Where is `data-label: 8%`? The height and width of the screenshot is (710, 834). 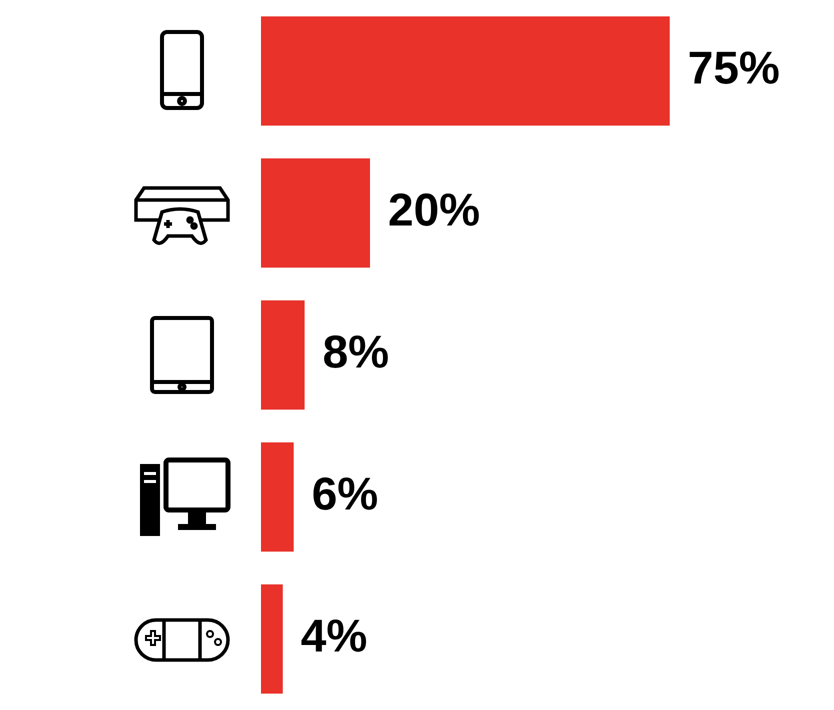 data-label: 8% is located at coordinates (356, 352).